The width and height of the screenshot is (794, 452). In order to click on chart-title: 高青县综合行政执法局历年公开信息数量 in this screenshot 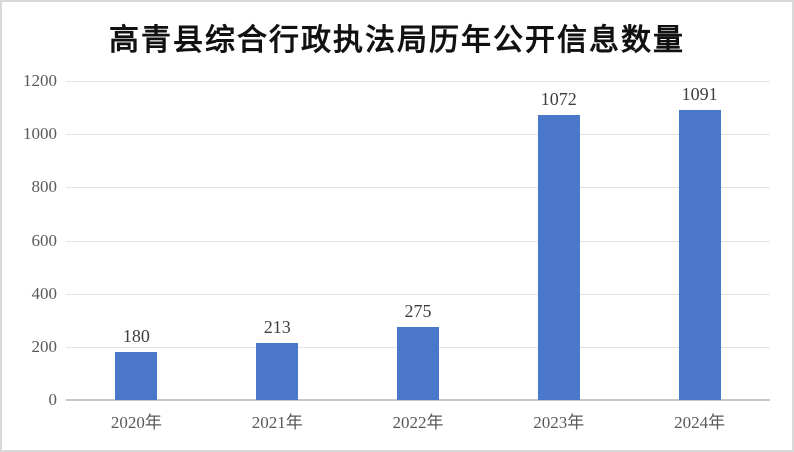, I will do `click(397, 40)`.